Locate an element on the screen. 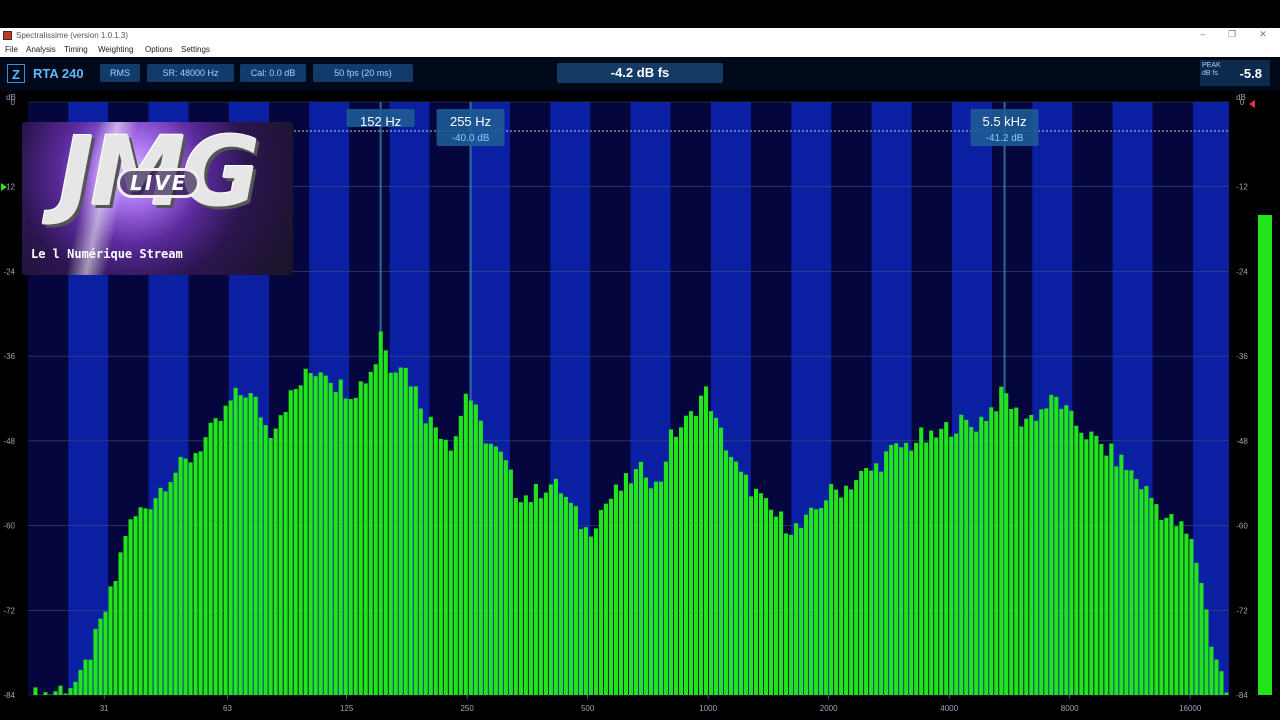 This screenshot has height=720, width=1280. marker-frequency: 255 Hz is located at coordinates (470, 121).